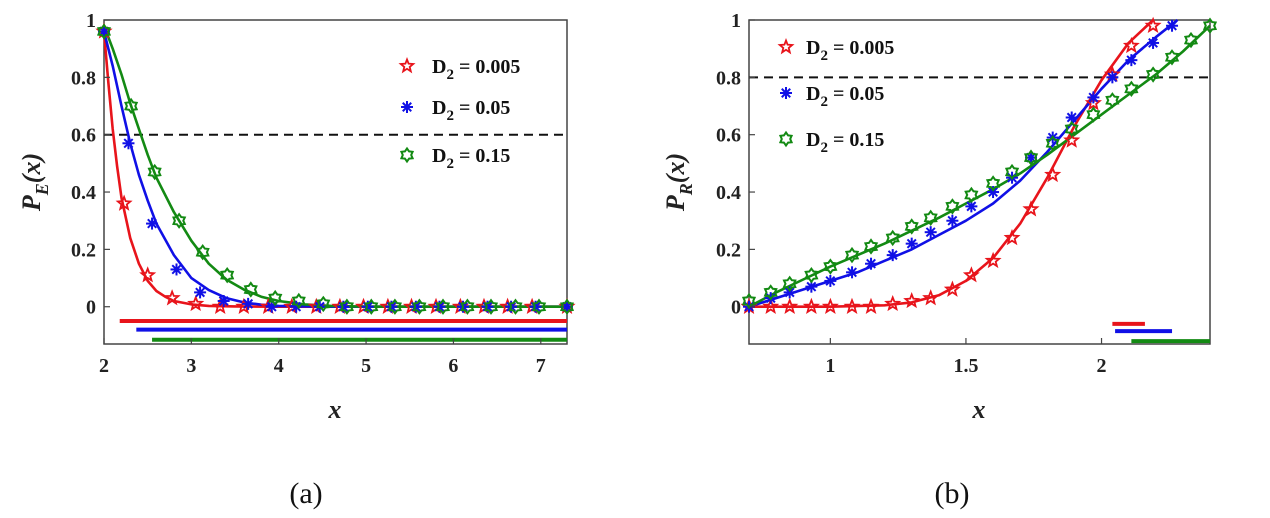  I want to click on legend-label-value: 0.15, so click(492, 156).